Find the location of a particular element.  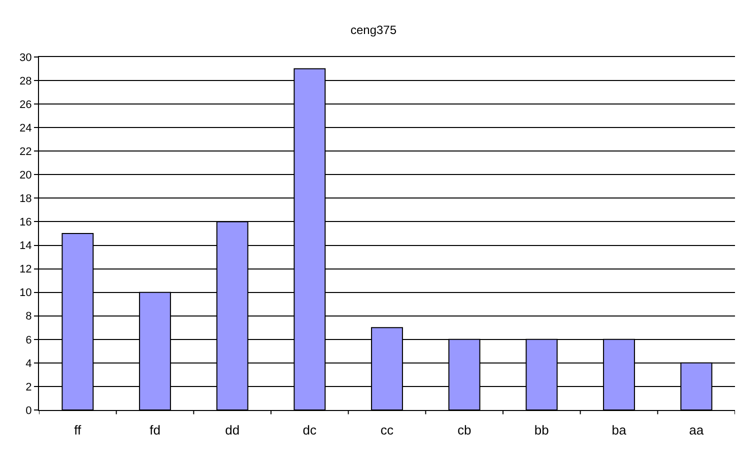

x-tick-label: aa is located at coordinates (696, 430).